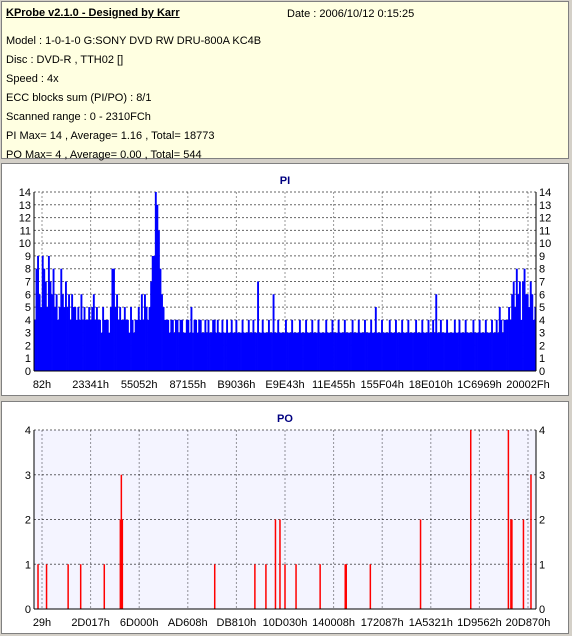  I want to click on pi-ytick-right: 4, so click(542, 321).